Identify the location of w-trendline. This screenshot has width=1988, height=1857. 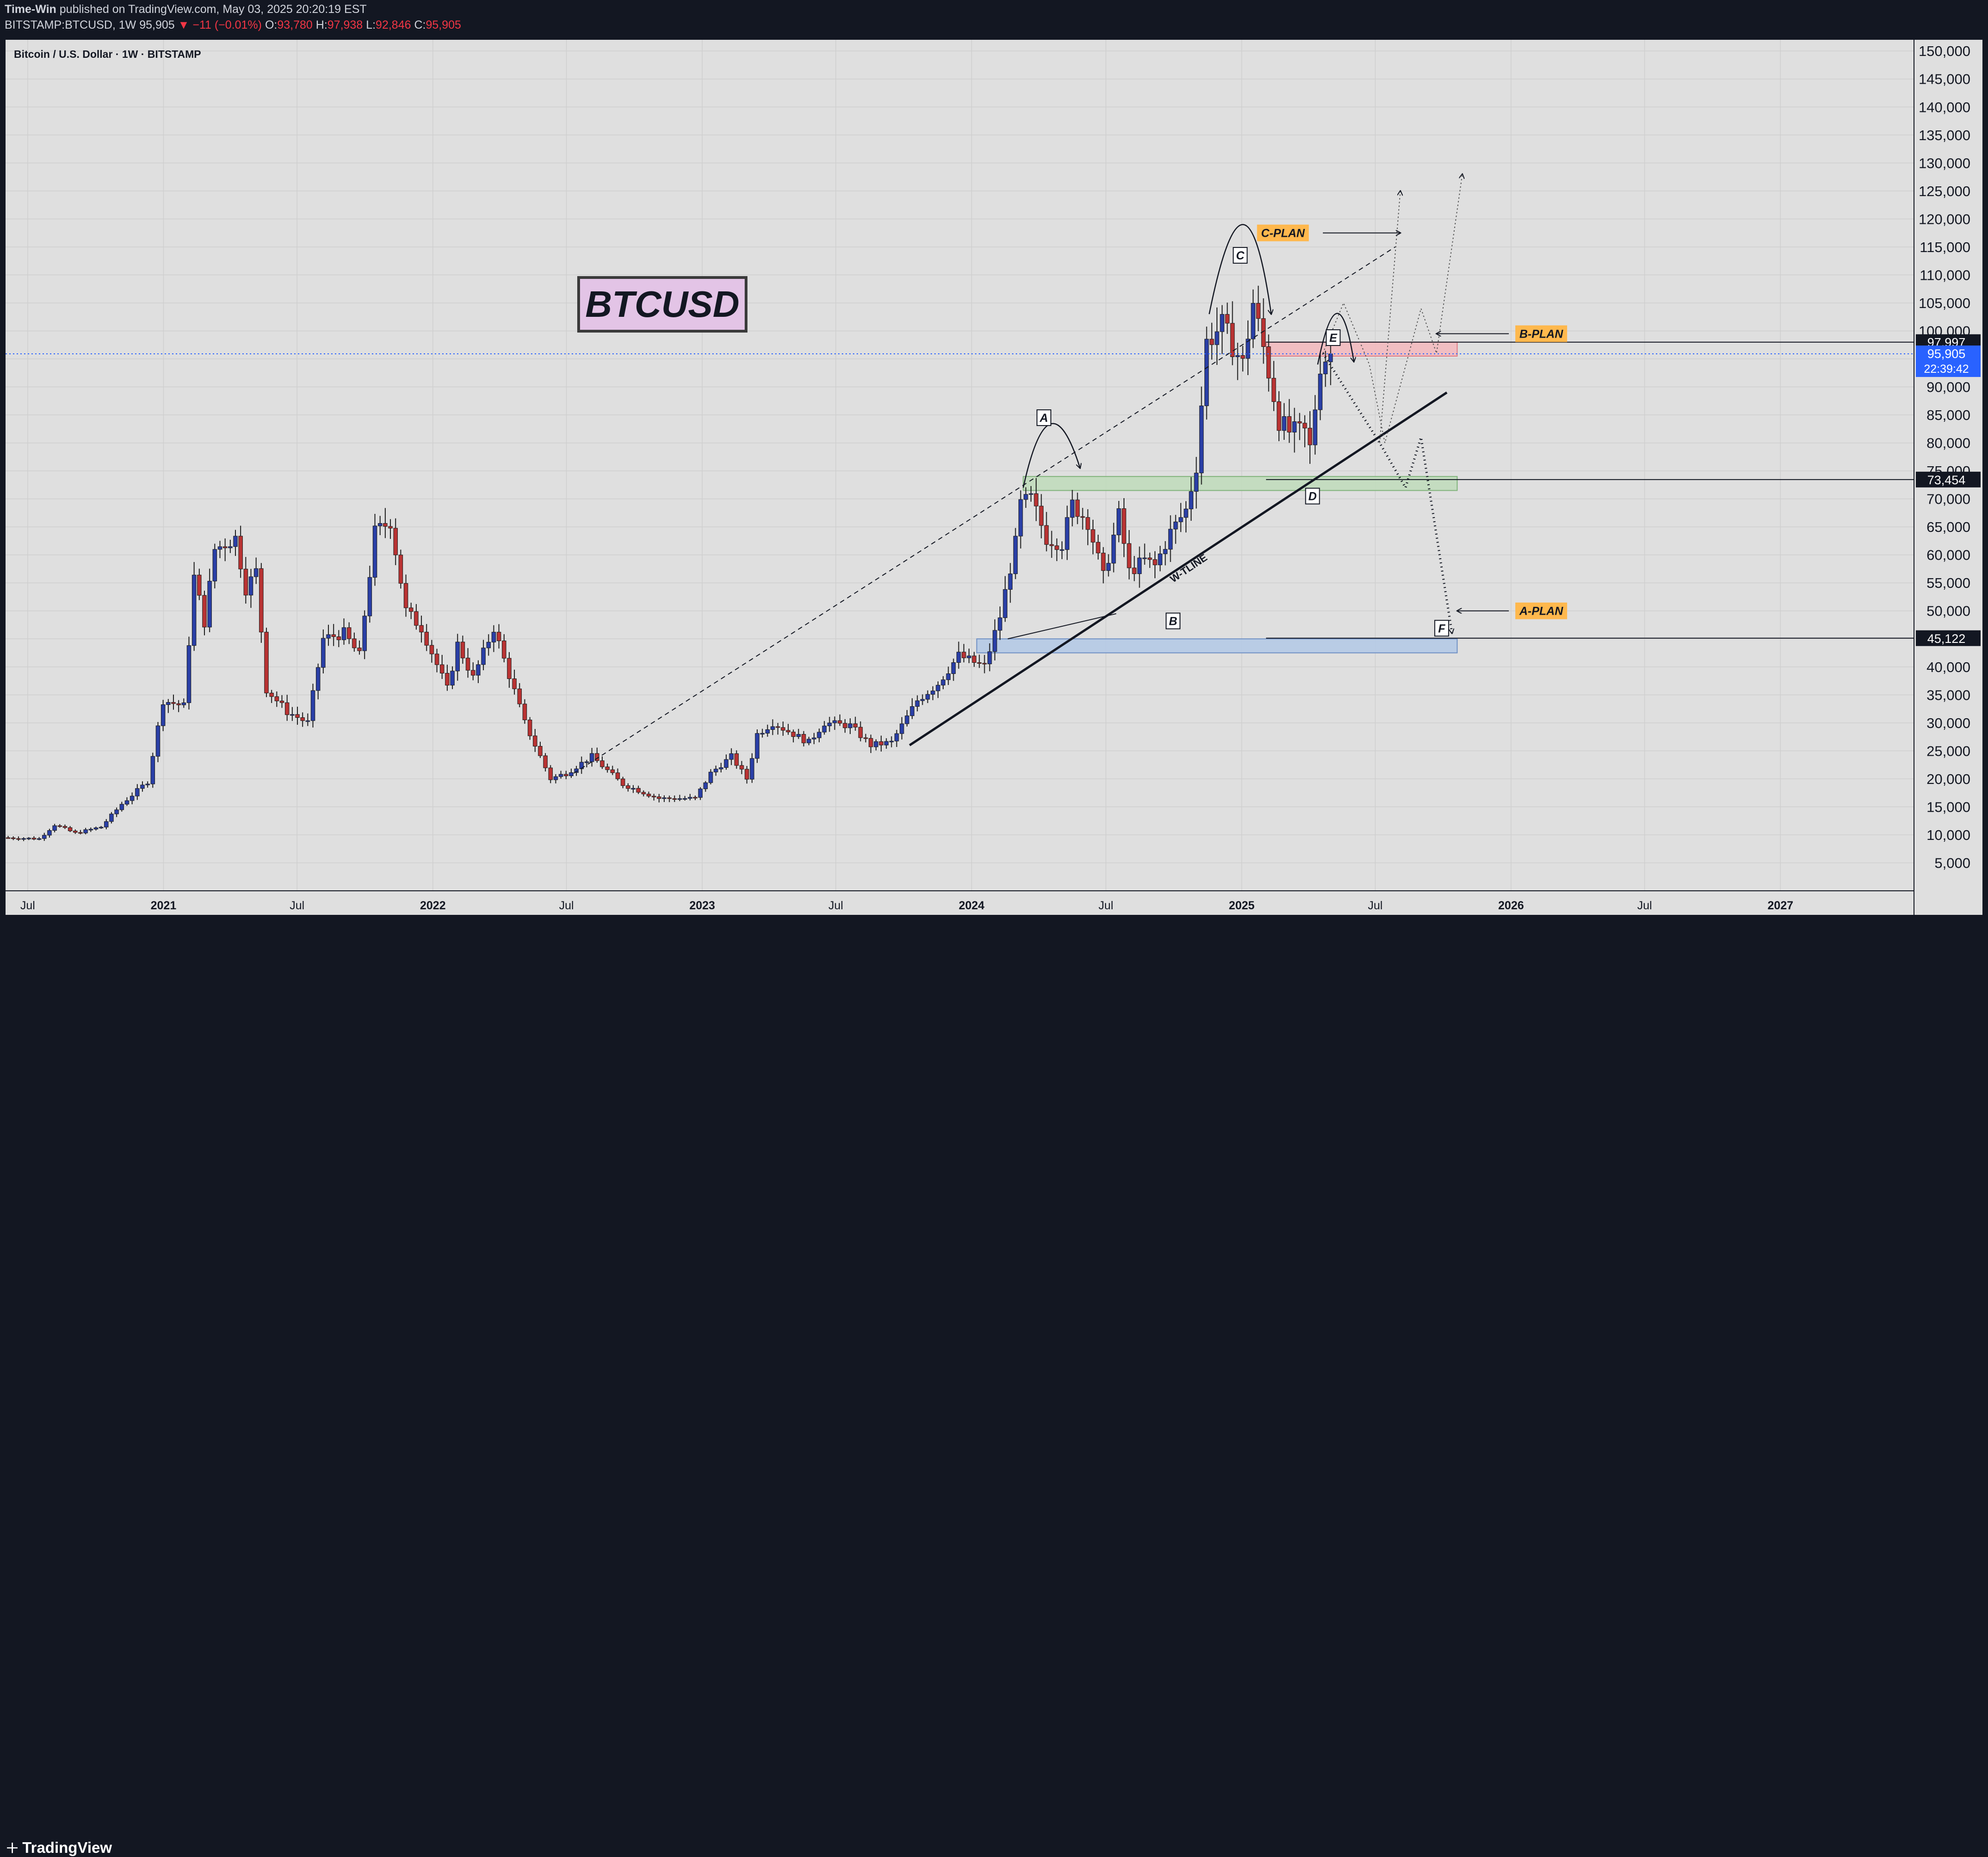
(1178, 569).